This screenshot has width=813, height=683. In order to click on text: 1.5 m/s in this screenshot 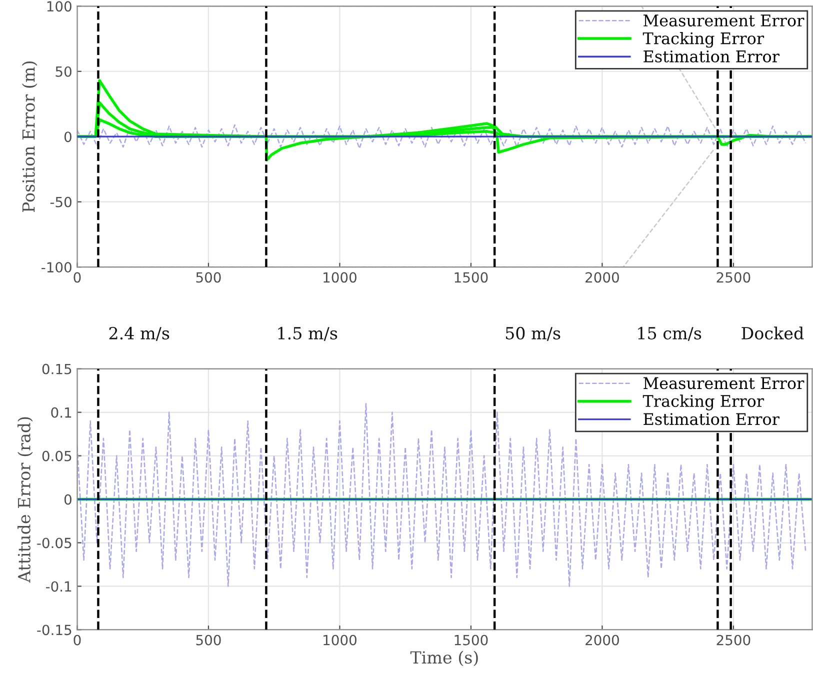, I will do `click(308, 333)`.